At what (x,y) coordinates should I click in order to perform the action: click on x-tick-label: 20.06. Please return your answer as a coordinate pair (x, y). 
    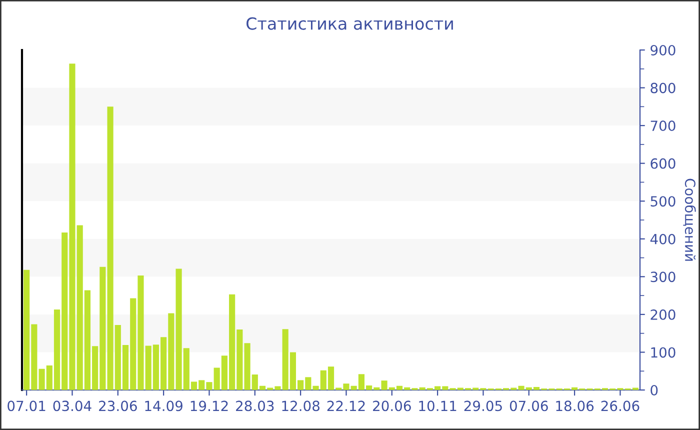
    Looking at the image, I should click on (392, 406).